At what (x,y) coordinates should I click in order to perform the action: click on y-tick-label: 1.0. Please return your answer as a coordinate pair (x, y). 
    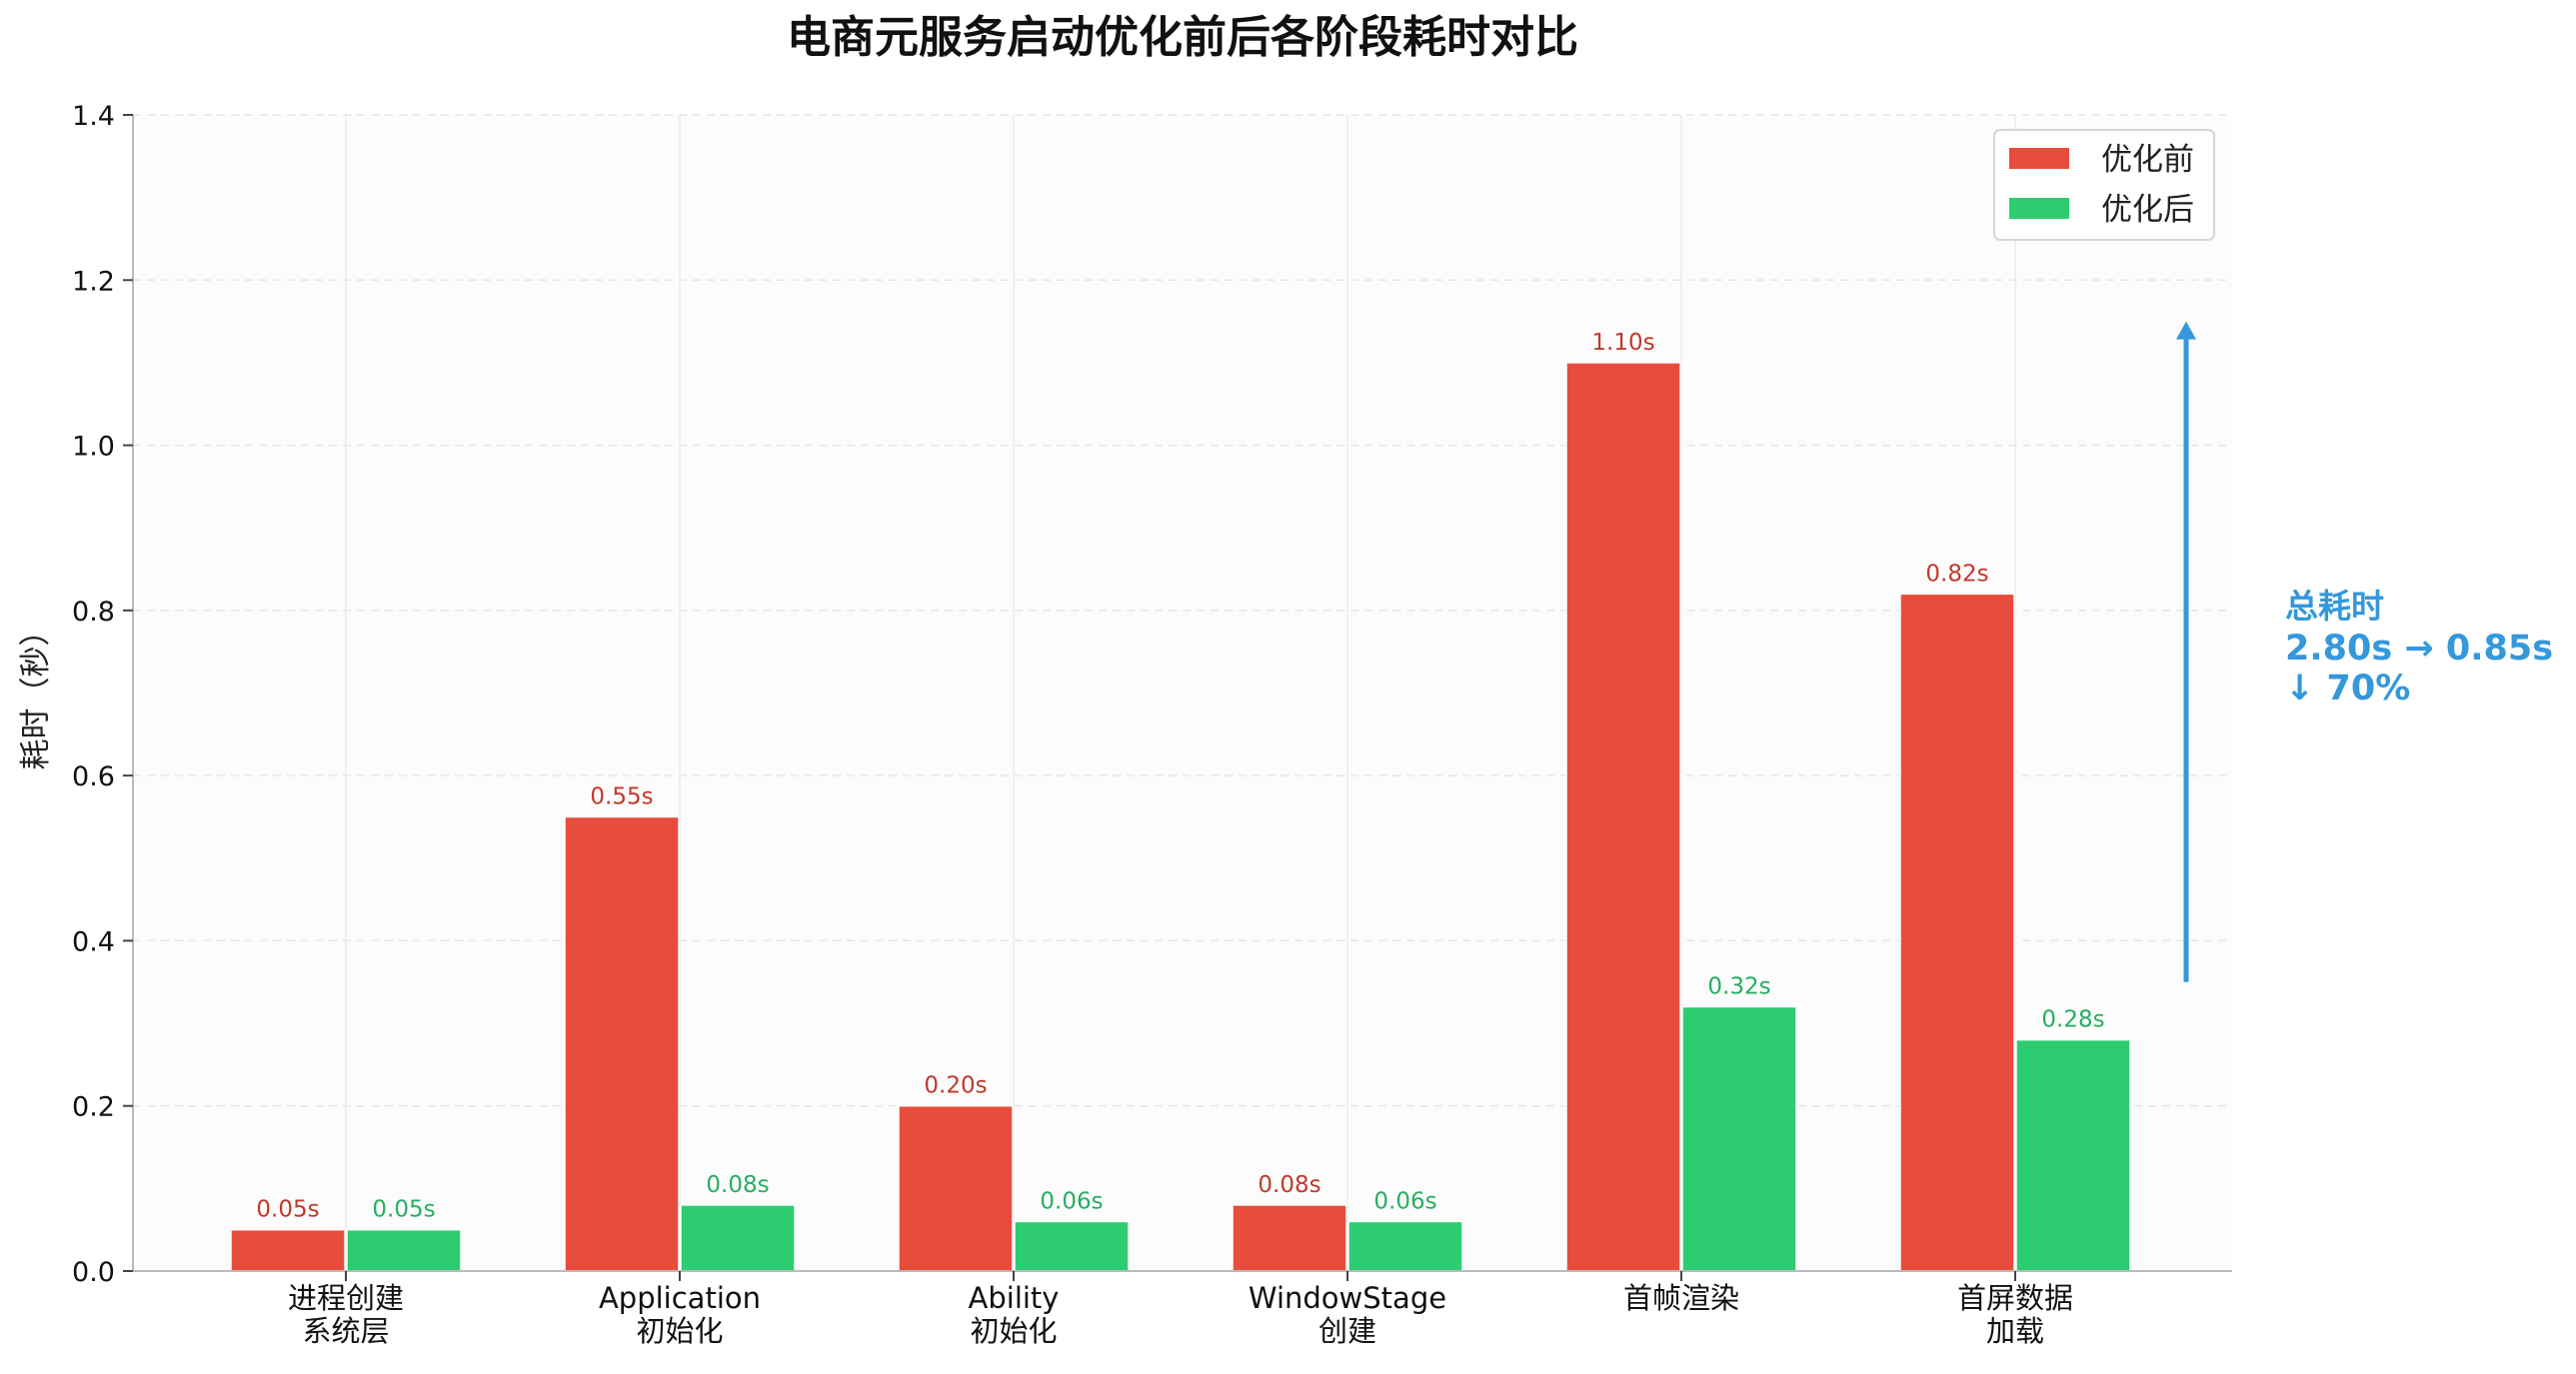
    Looking at the image, I should click on (93, 447).